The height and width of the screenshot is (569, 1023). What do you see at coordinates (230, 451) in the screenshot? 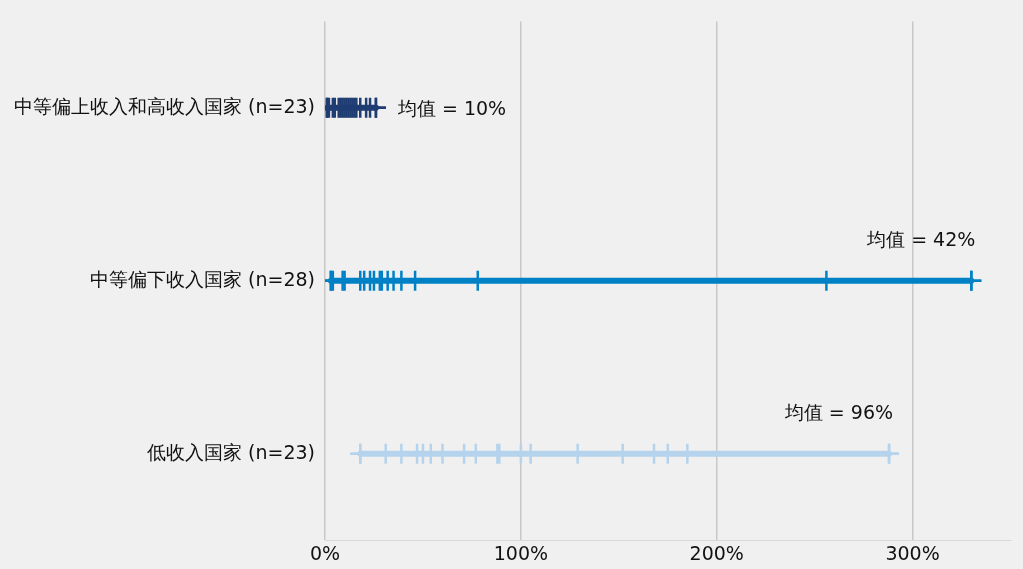
I see `y-tick-label: 低收入国家 (n=23)` at bounding box center [230, 451].